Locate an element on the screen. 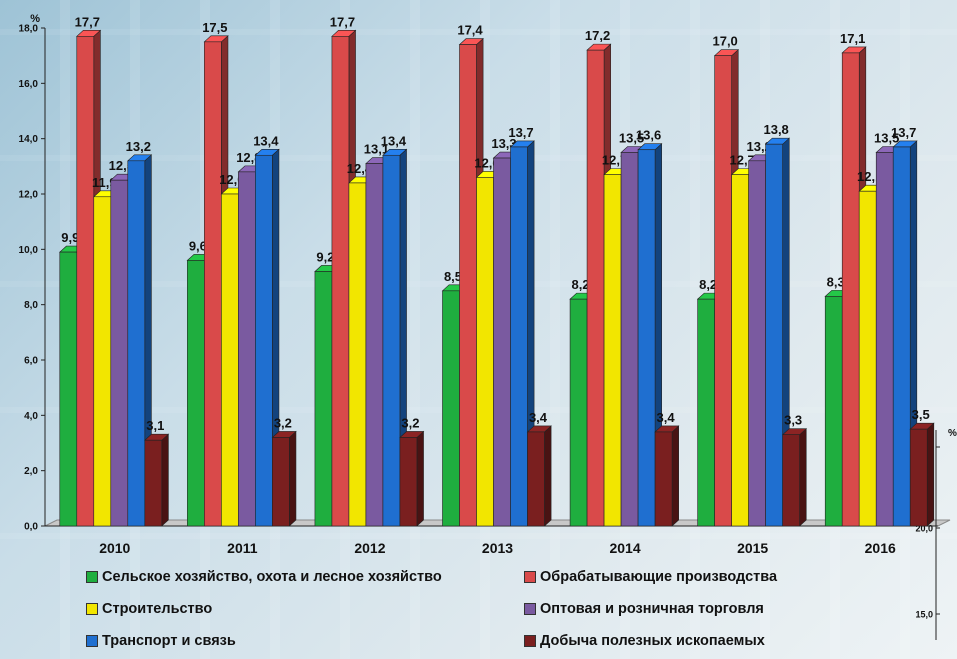 This screenshot has height=659, width=957. data-label: 8,3 is located at coordinates (836, 281).